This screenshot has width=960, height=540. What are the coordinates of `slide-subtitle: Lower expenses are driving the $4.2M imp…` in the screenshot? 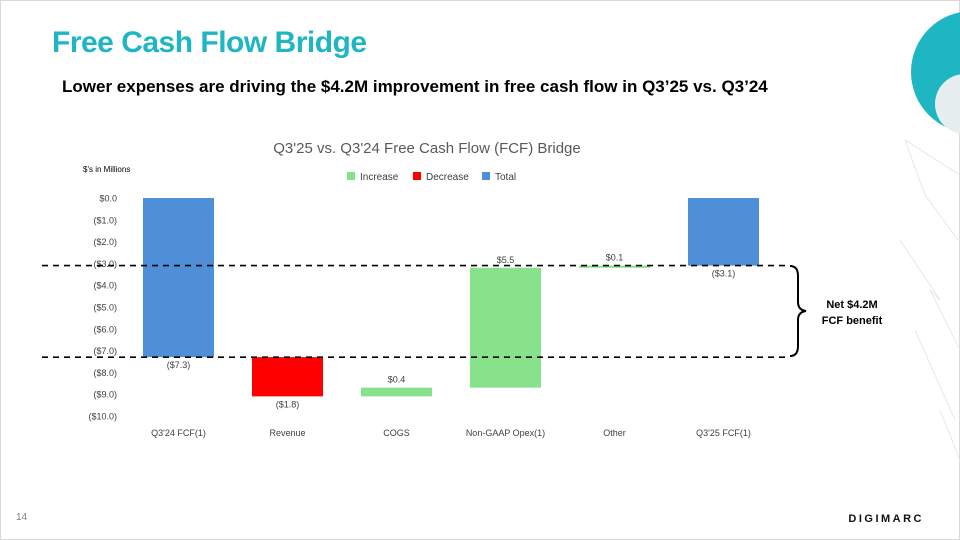 It's located at (415, 86).